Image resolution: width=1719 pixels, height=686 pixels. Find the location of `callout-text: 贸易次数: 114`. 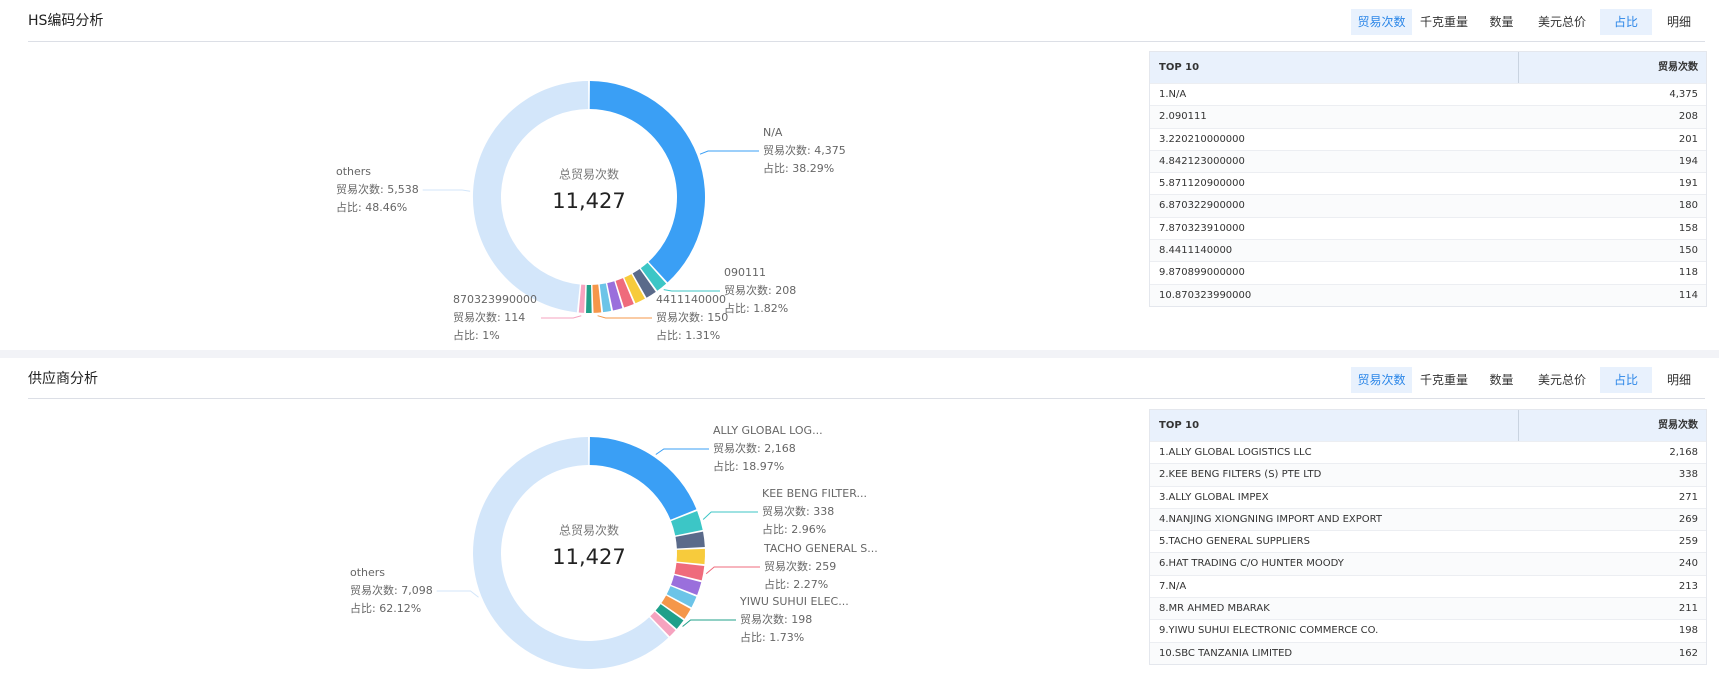

callout-text: 贸易次数: 114 is located at coordinates (489, 317).